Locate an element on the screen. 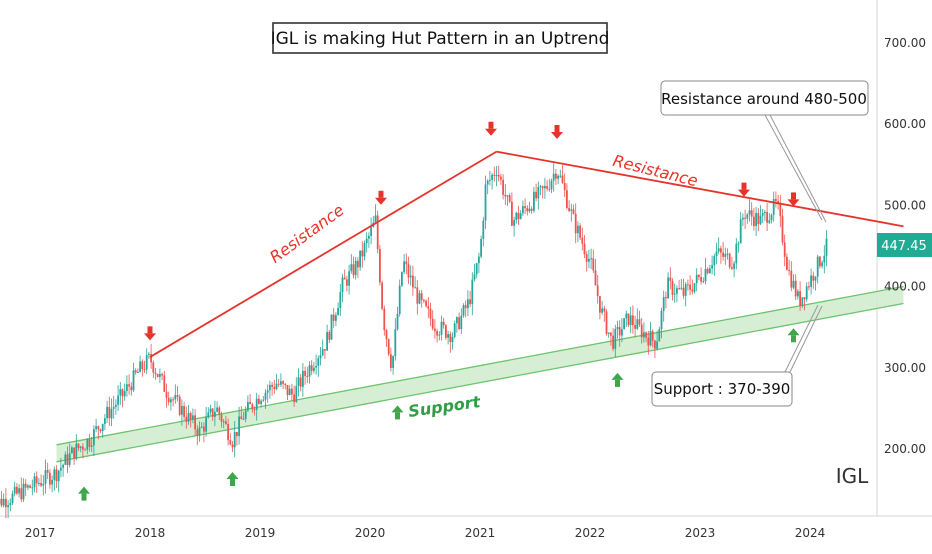 This screenshot has height=554, width=932. y-tick-label: 600.00 is located at coordinates (905, 124).